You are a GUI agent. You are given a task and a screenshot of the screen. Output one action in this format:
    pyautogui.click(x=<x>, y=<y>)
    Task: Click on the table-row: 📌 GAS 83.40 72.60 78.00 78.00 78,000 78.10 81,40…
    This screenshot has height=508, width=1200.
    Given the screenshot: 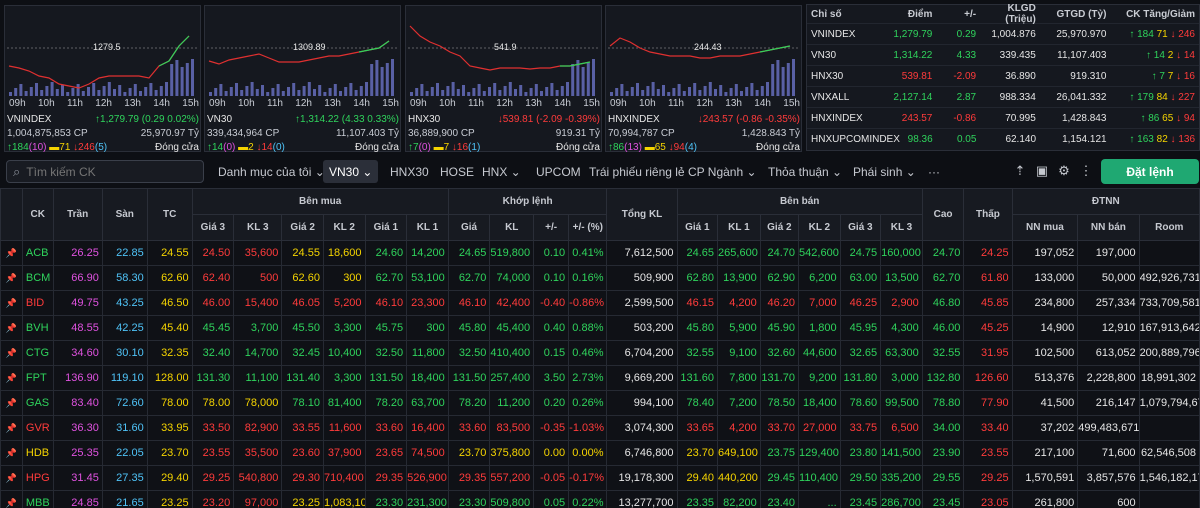 What is the action you would take?
    pyautogui.click(x=600, y=403)
    